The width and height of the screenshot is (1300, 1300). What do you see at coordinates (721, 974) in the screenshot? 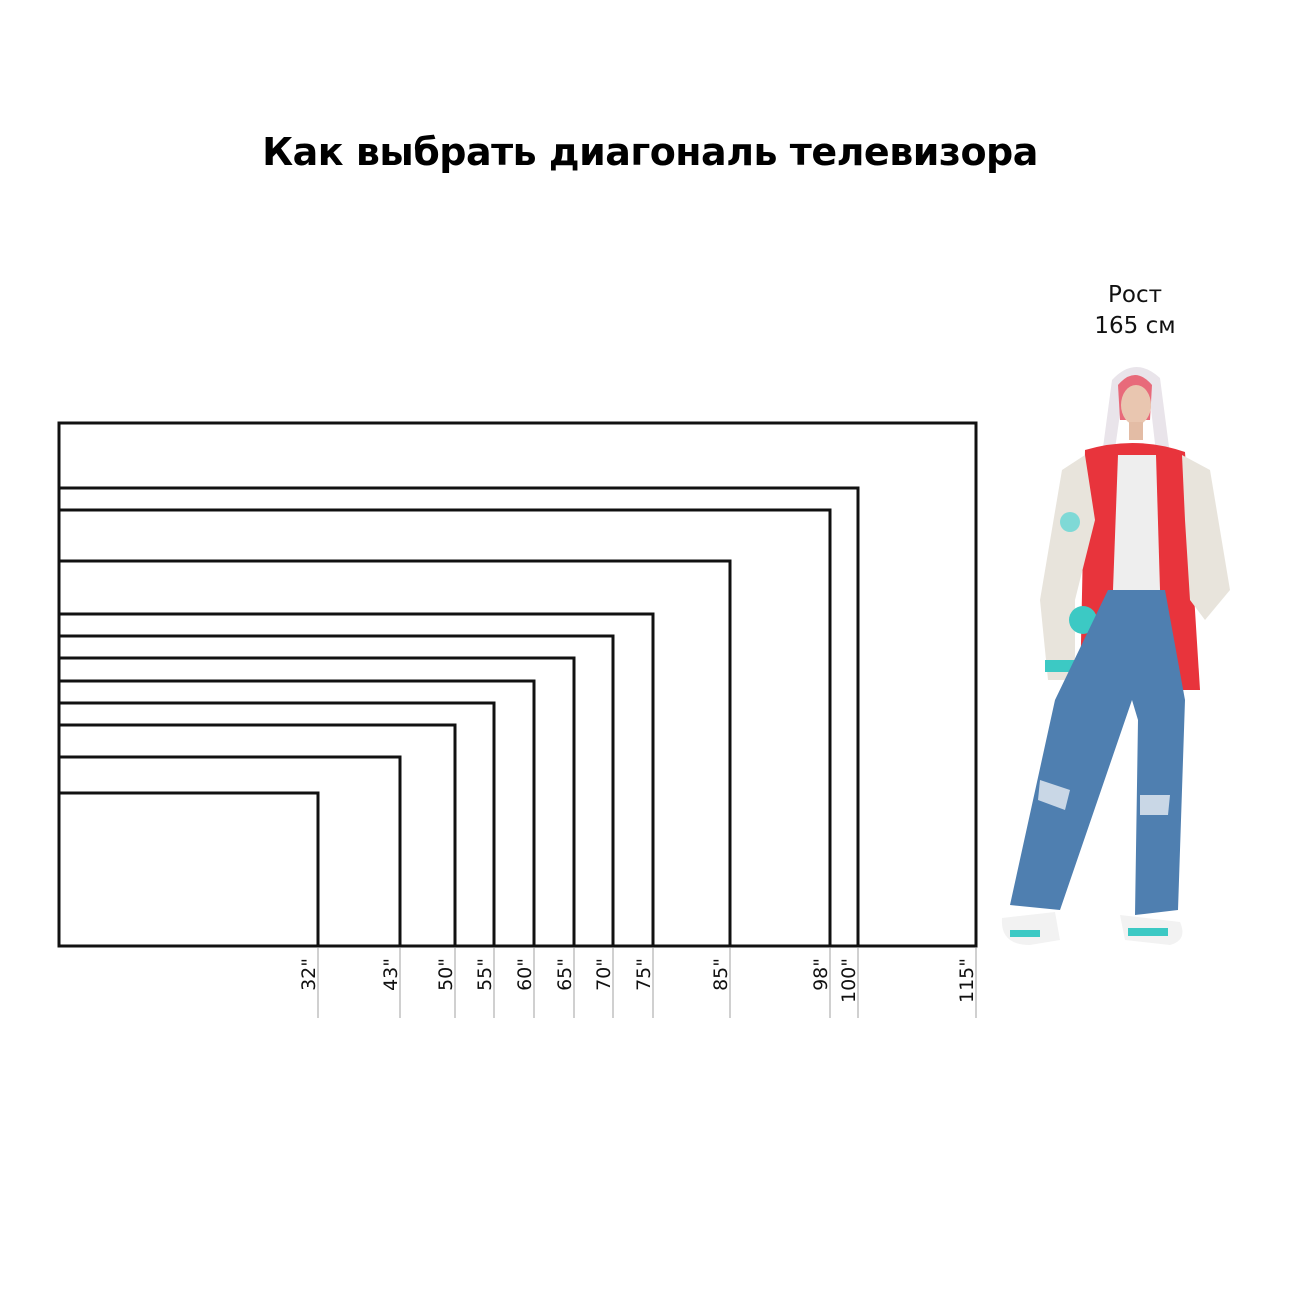
I see `diagonal-label-85: 85"` at bounding box center [721, 974].